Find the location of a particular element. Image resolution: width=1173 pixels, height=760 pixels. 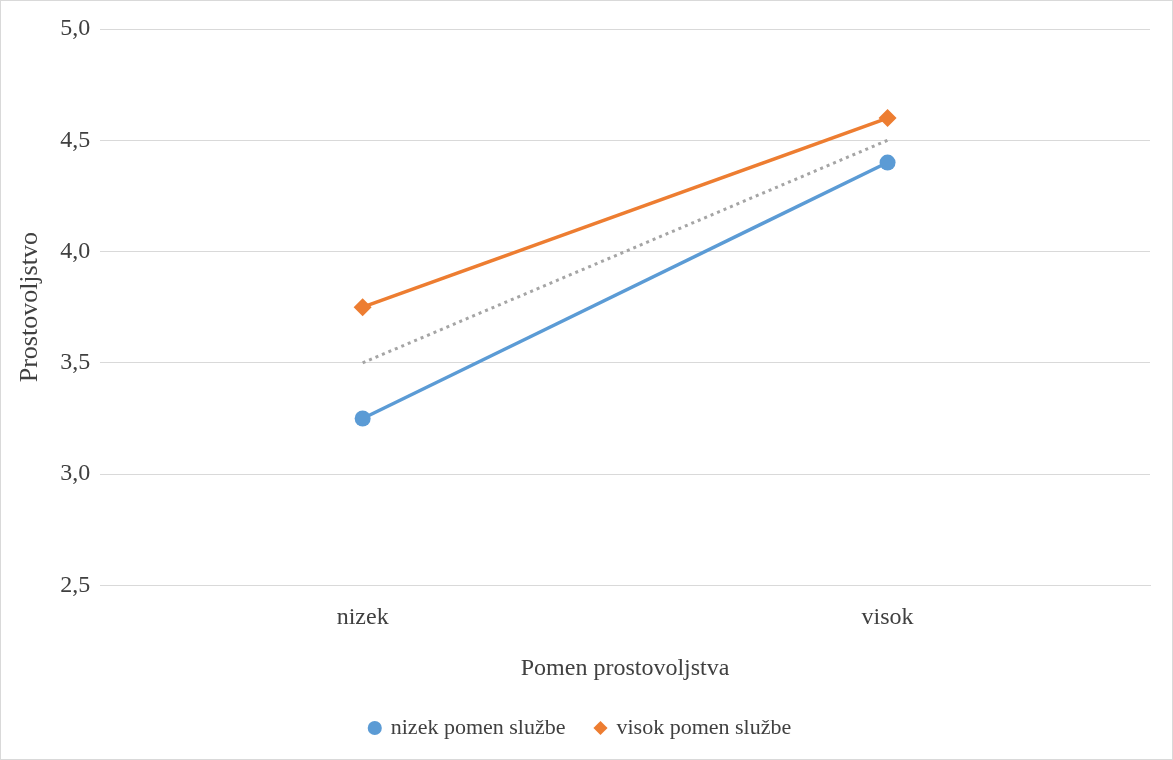

legend-label: visok pomen službe is located at coordinates (704, 726).